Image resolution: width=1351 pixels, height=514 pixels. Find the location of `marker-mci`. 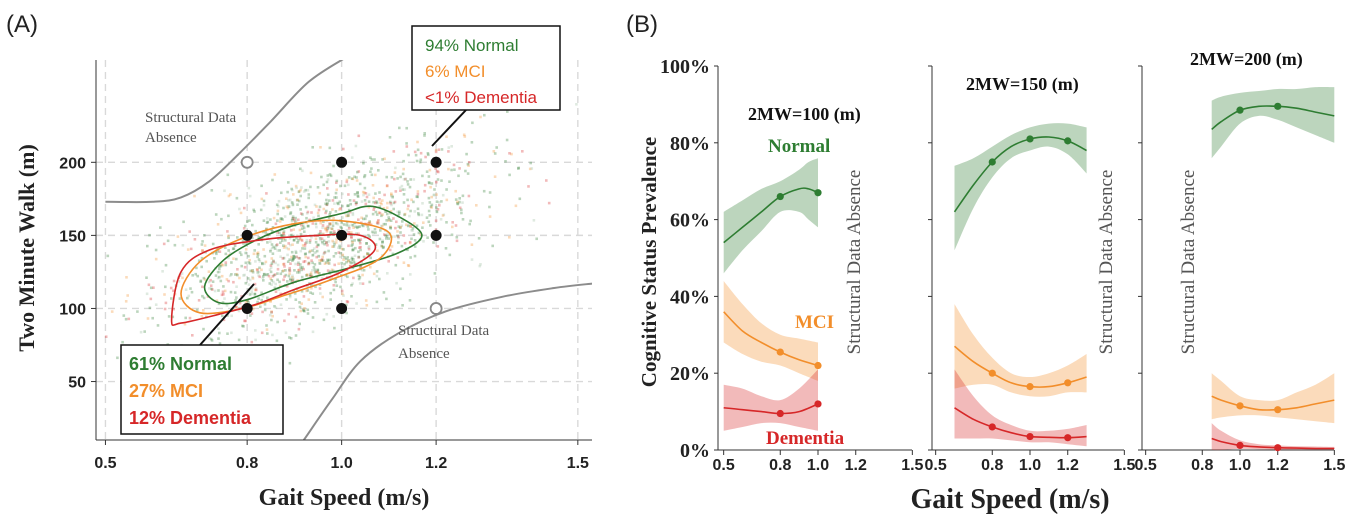

marker-mci is located at coordinates (1240, 406).